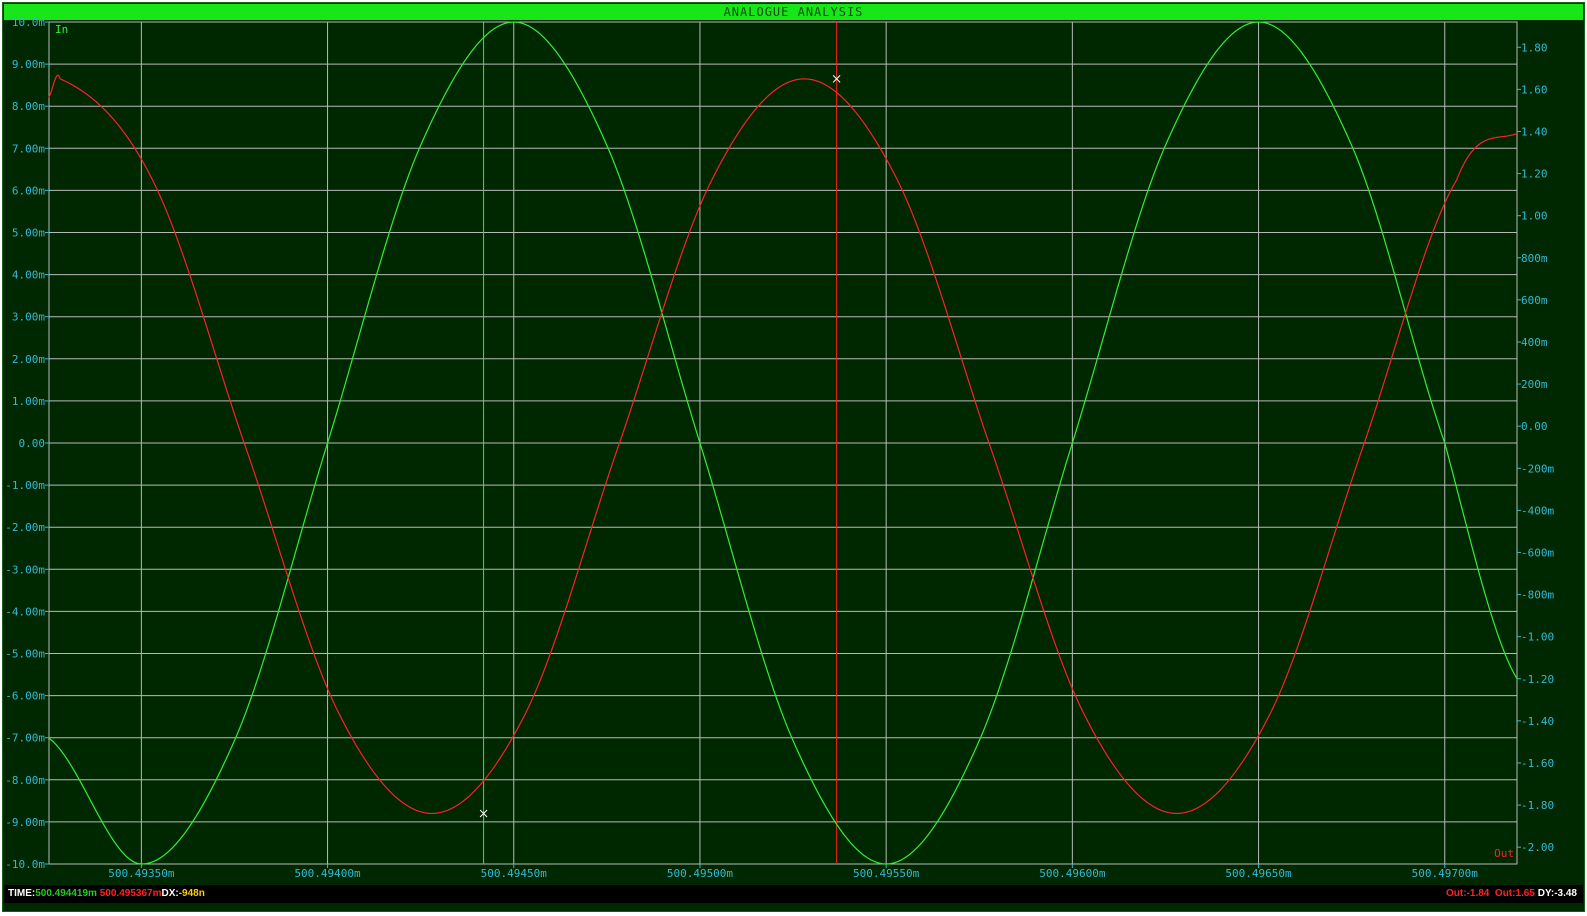 The width and height of the screenshot is (1587, 916). Describe the element at coordinates (28, 359) in the screenshot. I see `left-tick-label: 2.00m` at that location.